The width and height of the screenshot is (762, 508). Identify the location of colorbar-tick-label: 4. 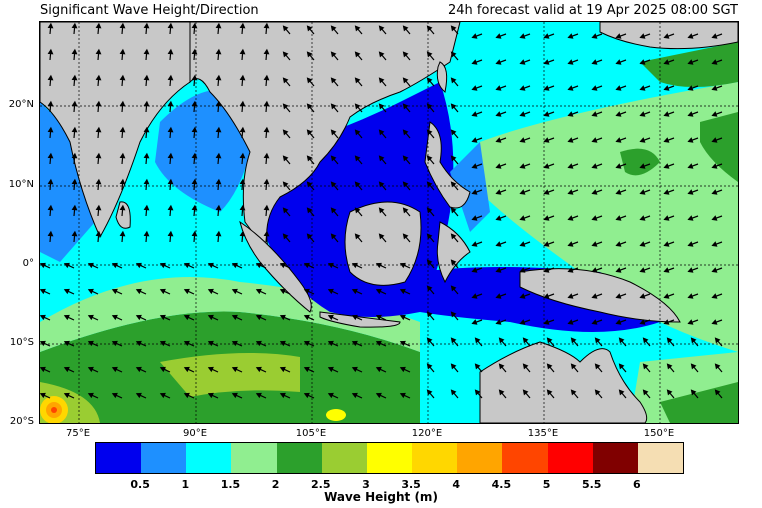
(456, 484).